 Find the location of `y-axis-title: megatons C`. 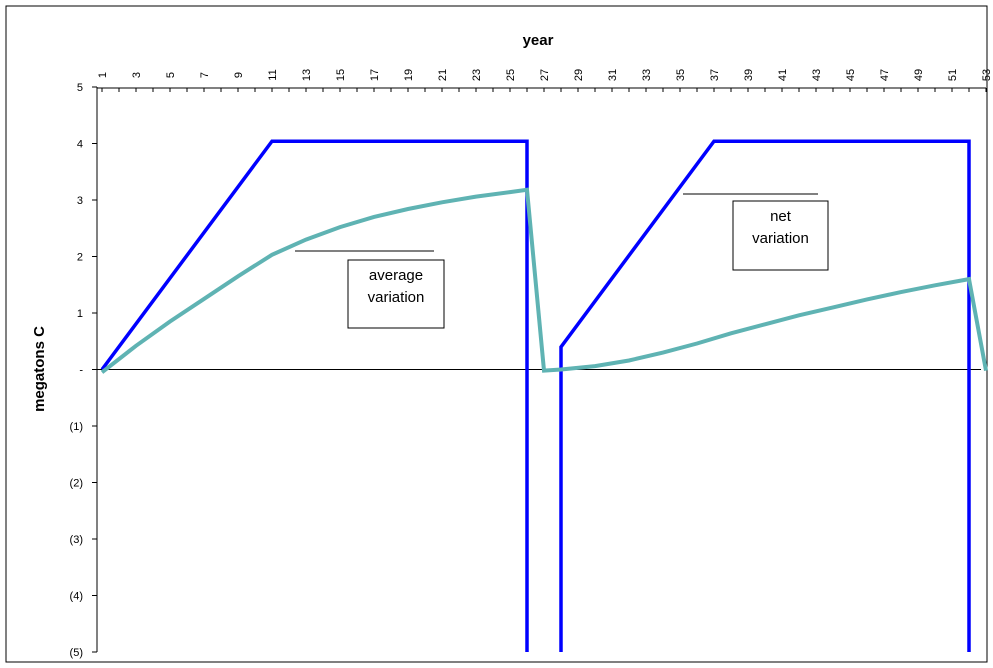

y-axis-title: megatons C is located at coordinates (39, 369).